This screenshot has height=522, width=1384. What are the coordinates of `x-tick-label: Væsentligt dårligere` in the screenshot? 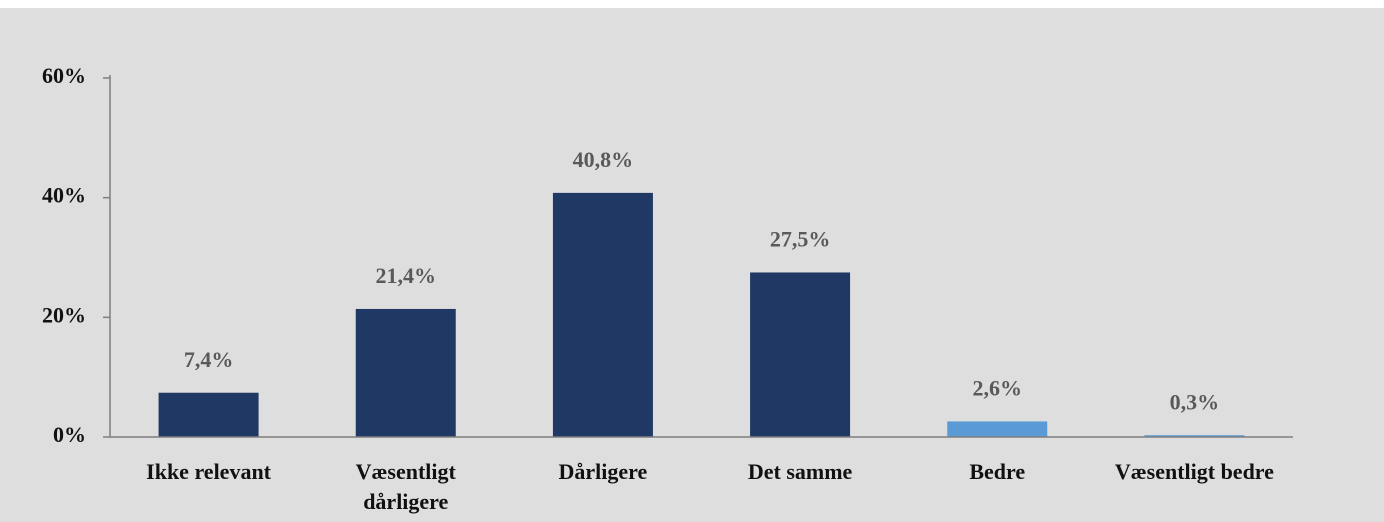 It's located at (405, 486).